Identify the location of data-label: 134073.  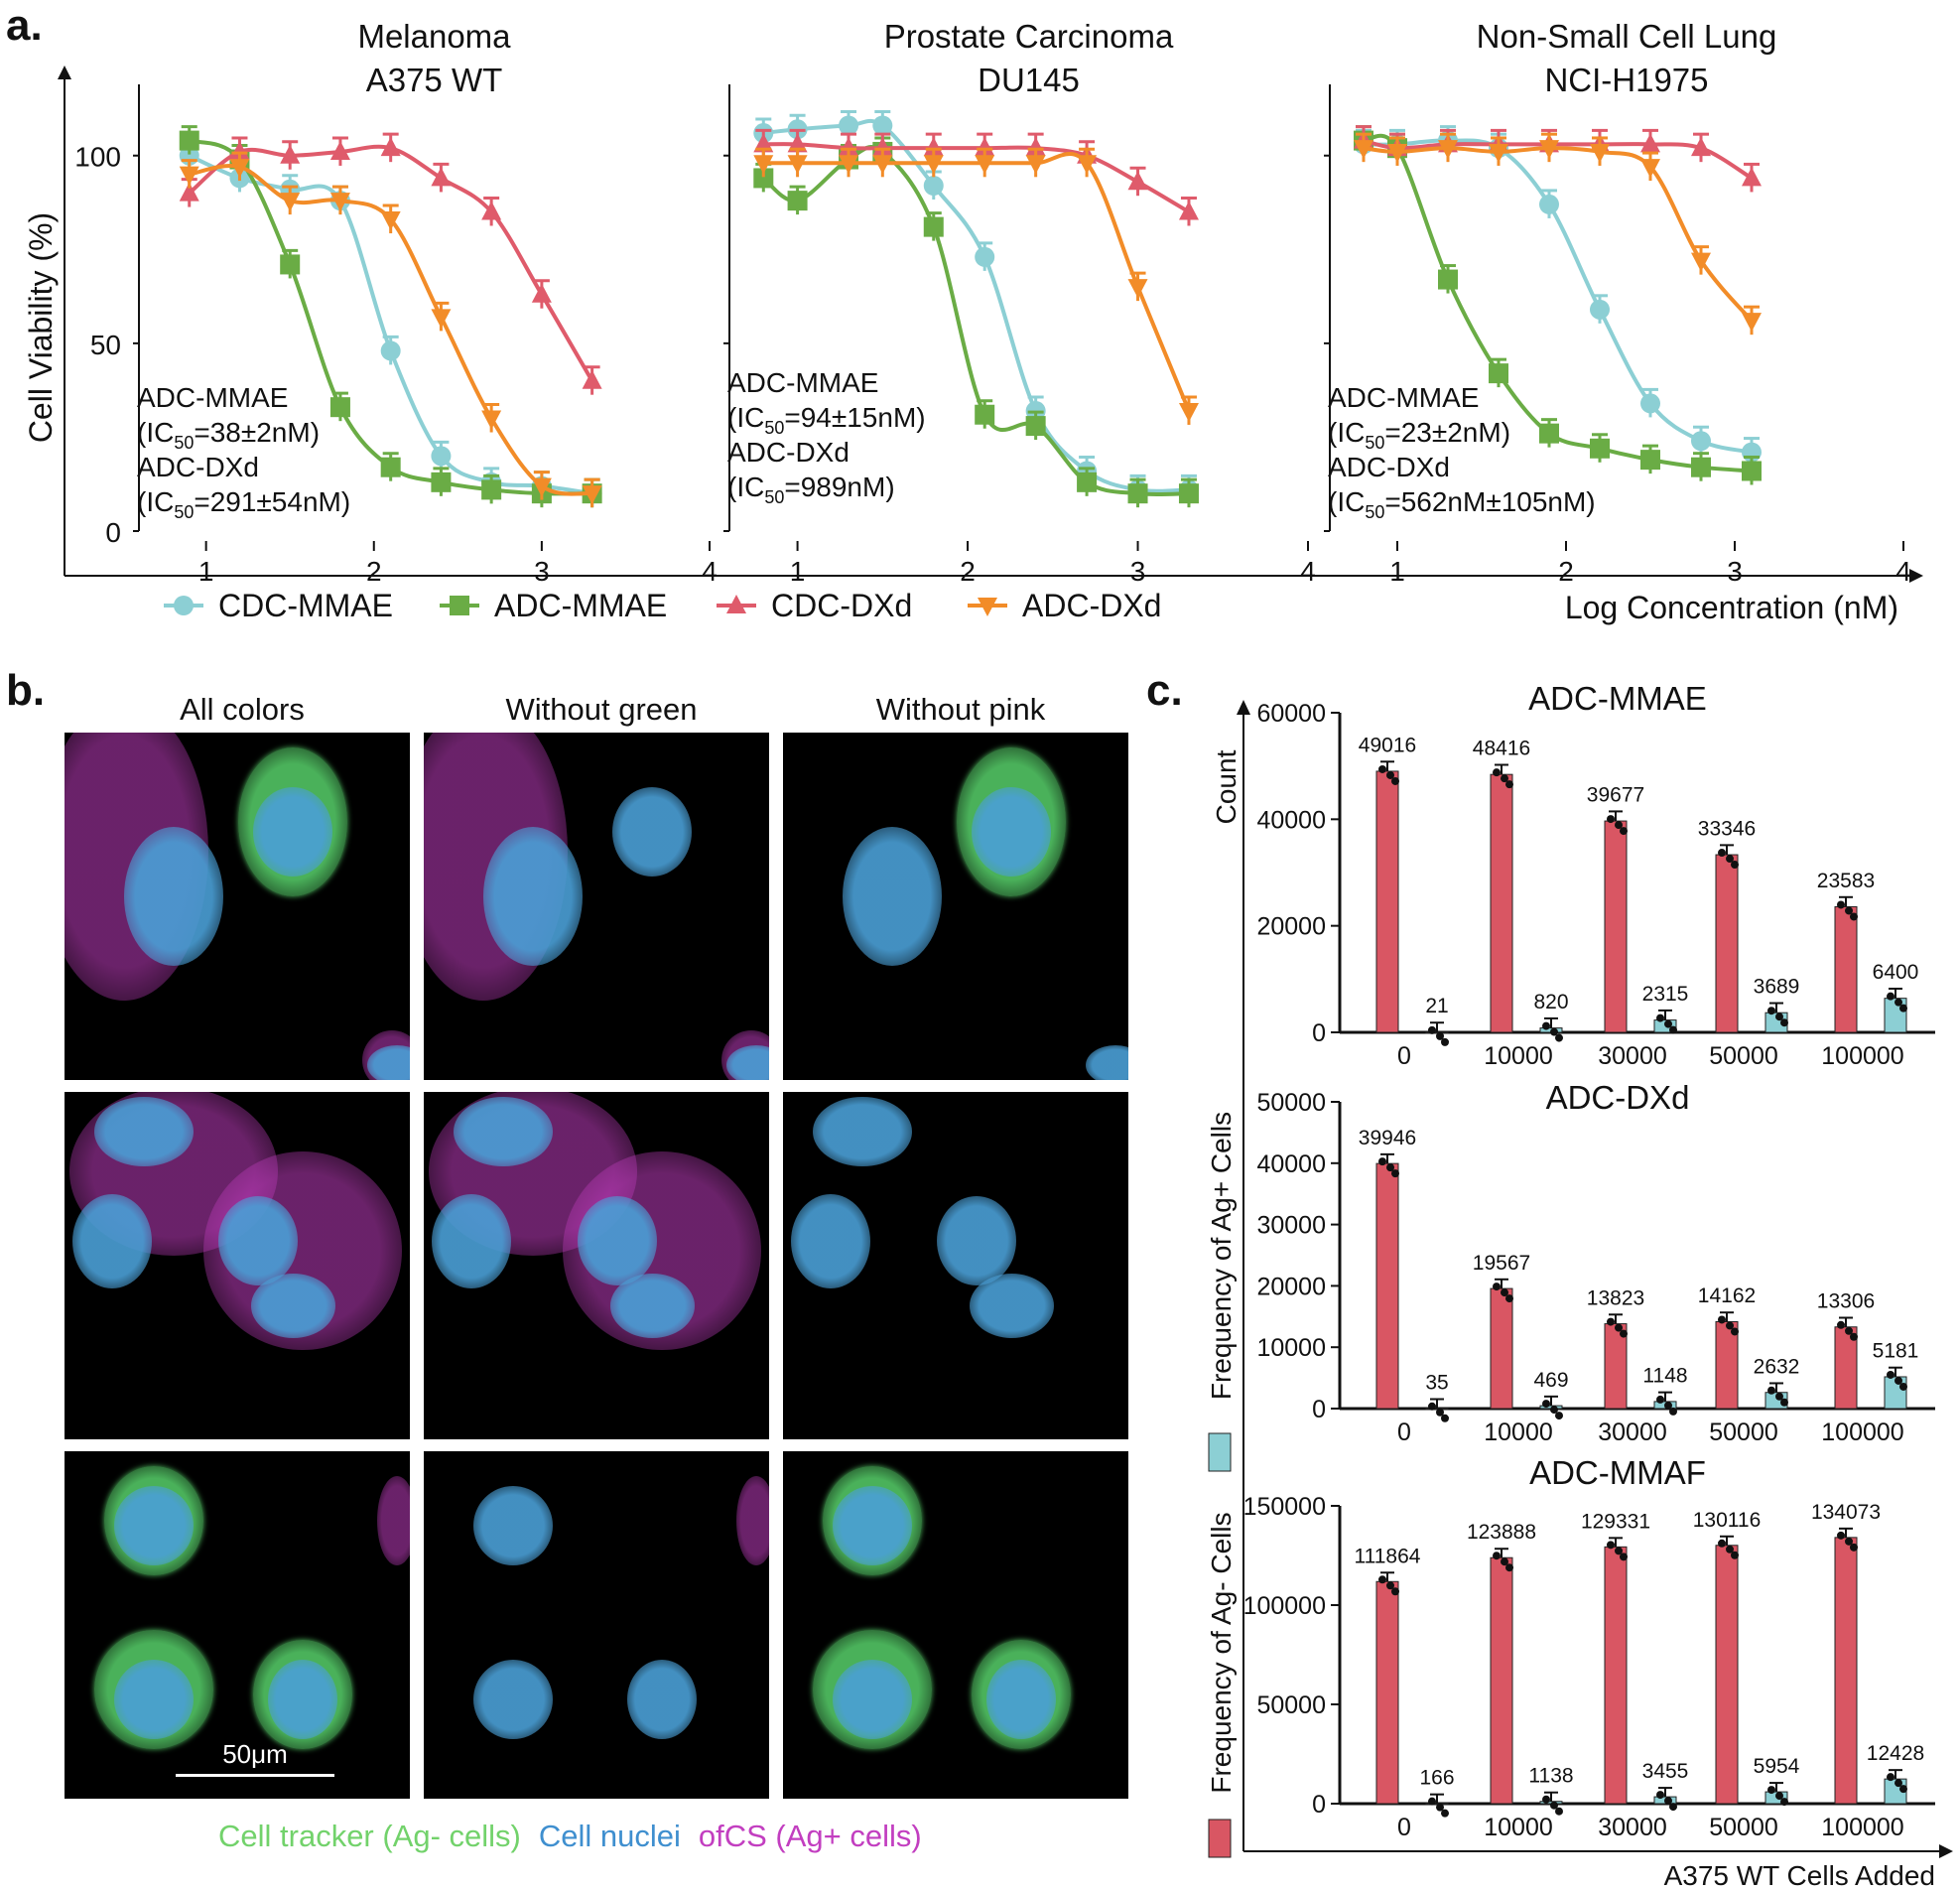
(1846, 1513).